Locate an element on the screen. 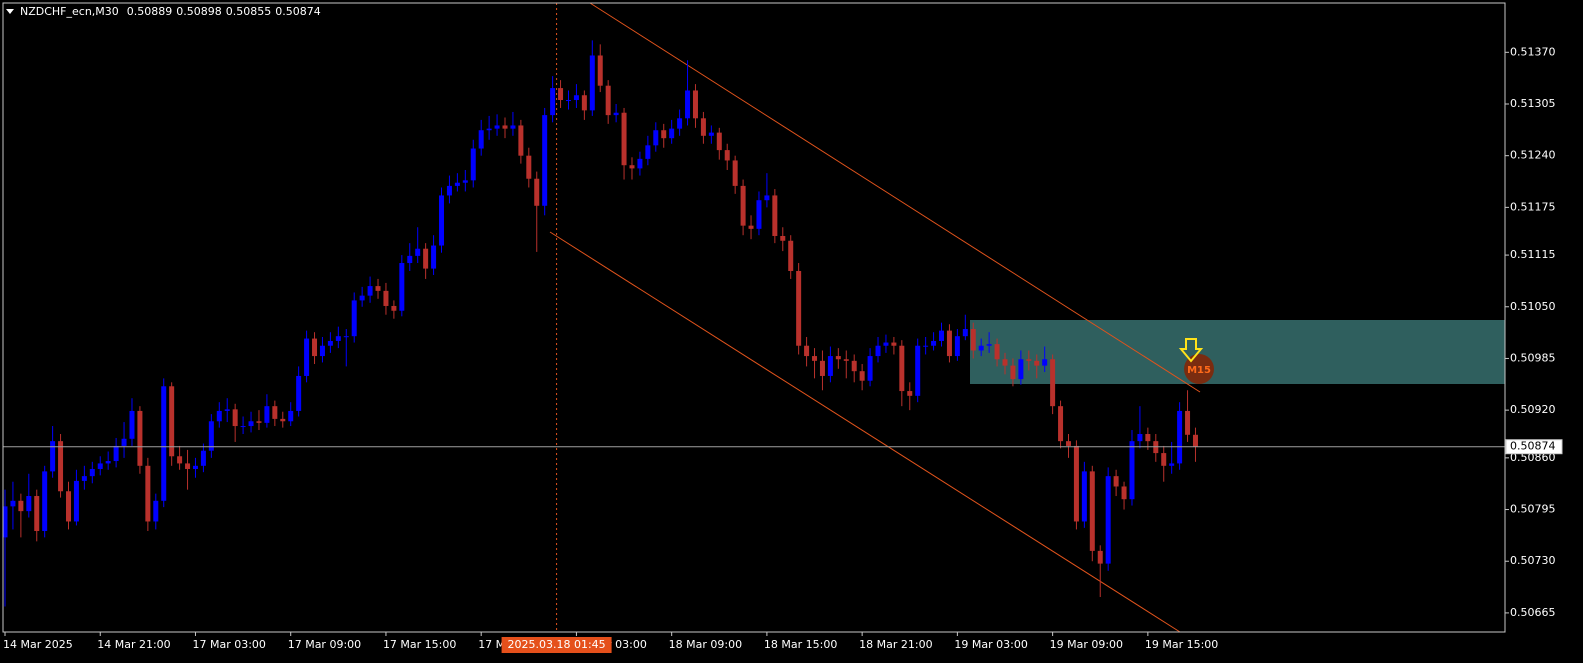 Image resolution: width=1583 pixels, height=663 pixels. x-tick-label: 19 Mar 03:00 is located at coordinates (990, 644).